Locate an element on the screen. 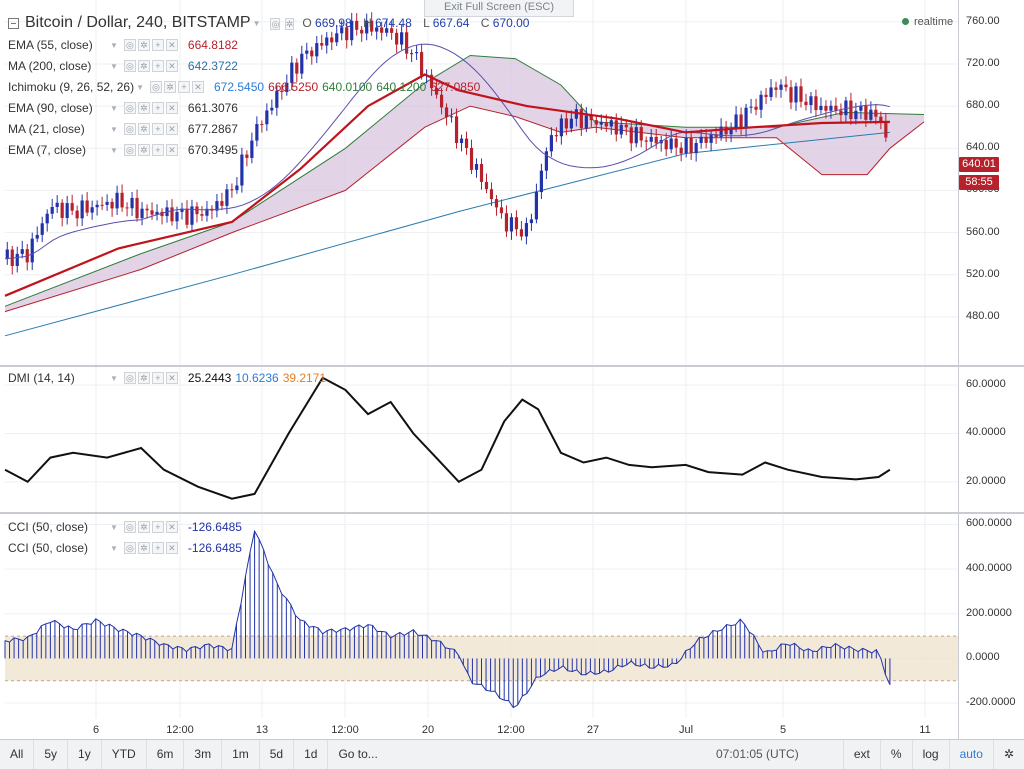 The width and height of the screenshot is (1024, 769). indicator-legend: MA (200, close) ▼ ◎ ✲ + ✕ 642.3722 is located at coordinates (123, 66).